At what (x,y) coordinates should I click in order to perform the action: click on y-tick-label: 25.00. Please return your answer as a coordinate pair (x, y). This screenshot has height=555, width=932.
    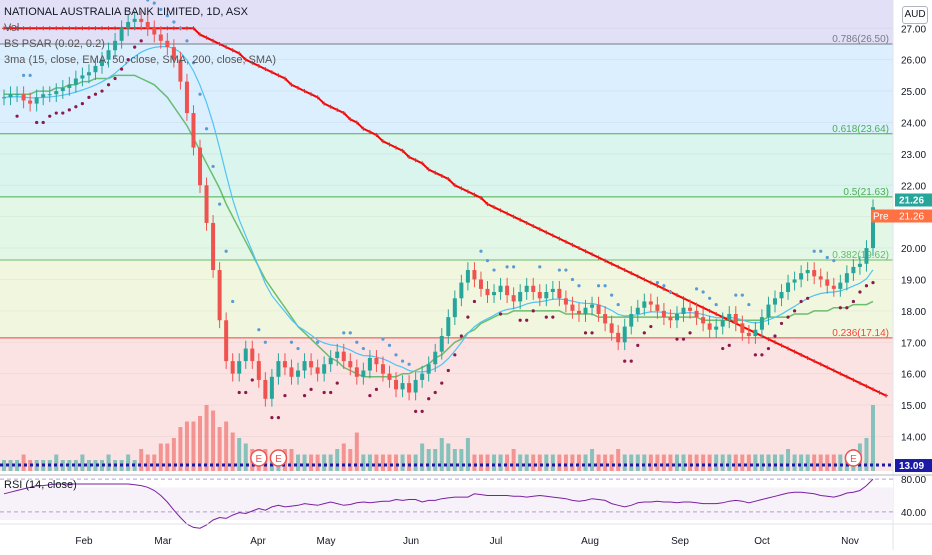
    Looking at the image, I should click on (913, 92).